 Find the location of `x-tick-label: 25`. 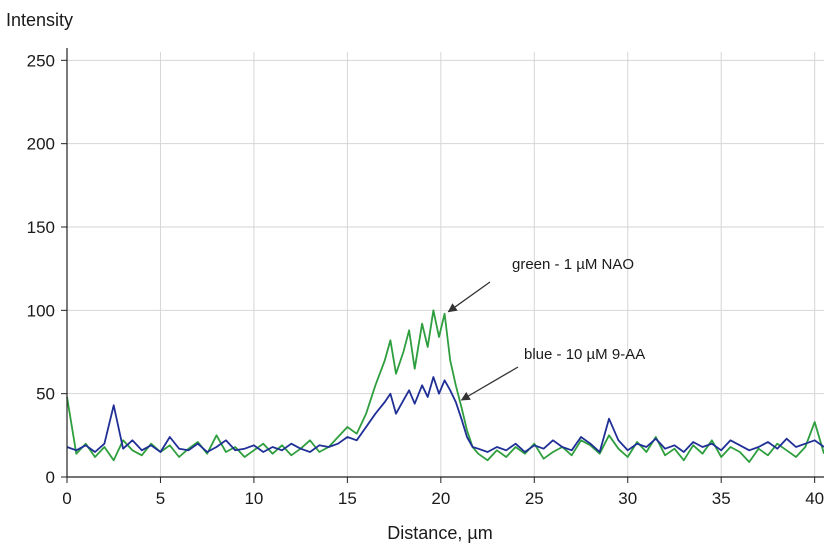

x-tick-label: 25 is located at coordinates (534, 498).